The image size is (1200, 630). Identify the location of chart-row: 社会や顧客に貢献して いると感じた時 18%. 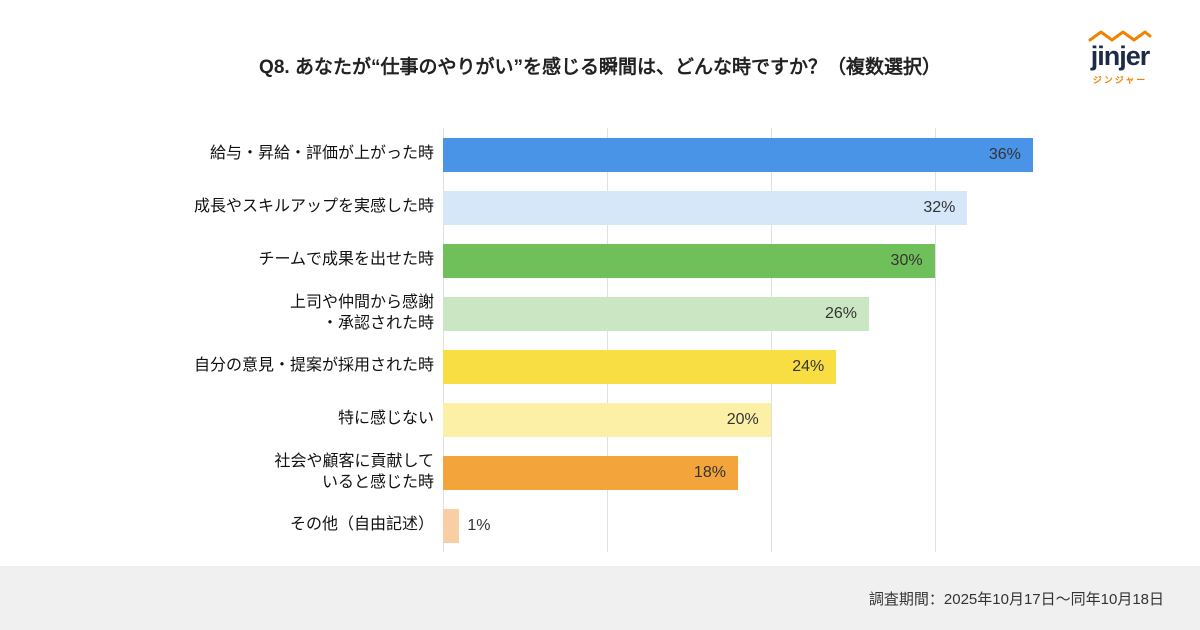
(600, 472).